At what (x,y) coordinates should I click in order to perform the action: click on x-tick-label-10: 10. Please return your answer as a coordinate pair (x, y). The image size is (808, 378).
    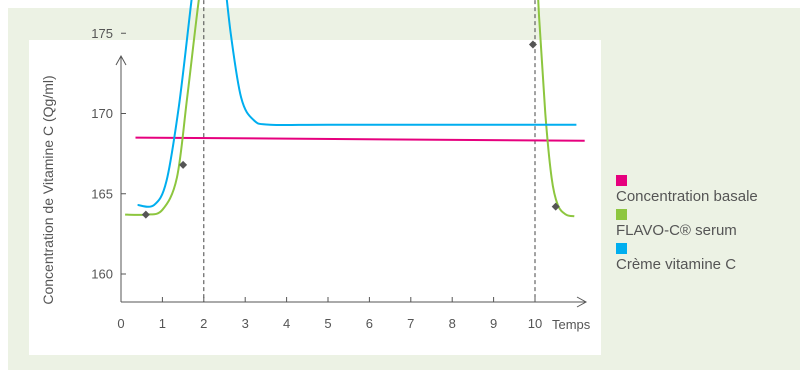
    Looking at the image, I should click on (535, 323).